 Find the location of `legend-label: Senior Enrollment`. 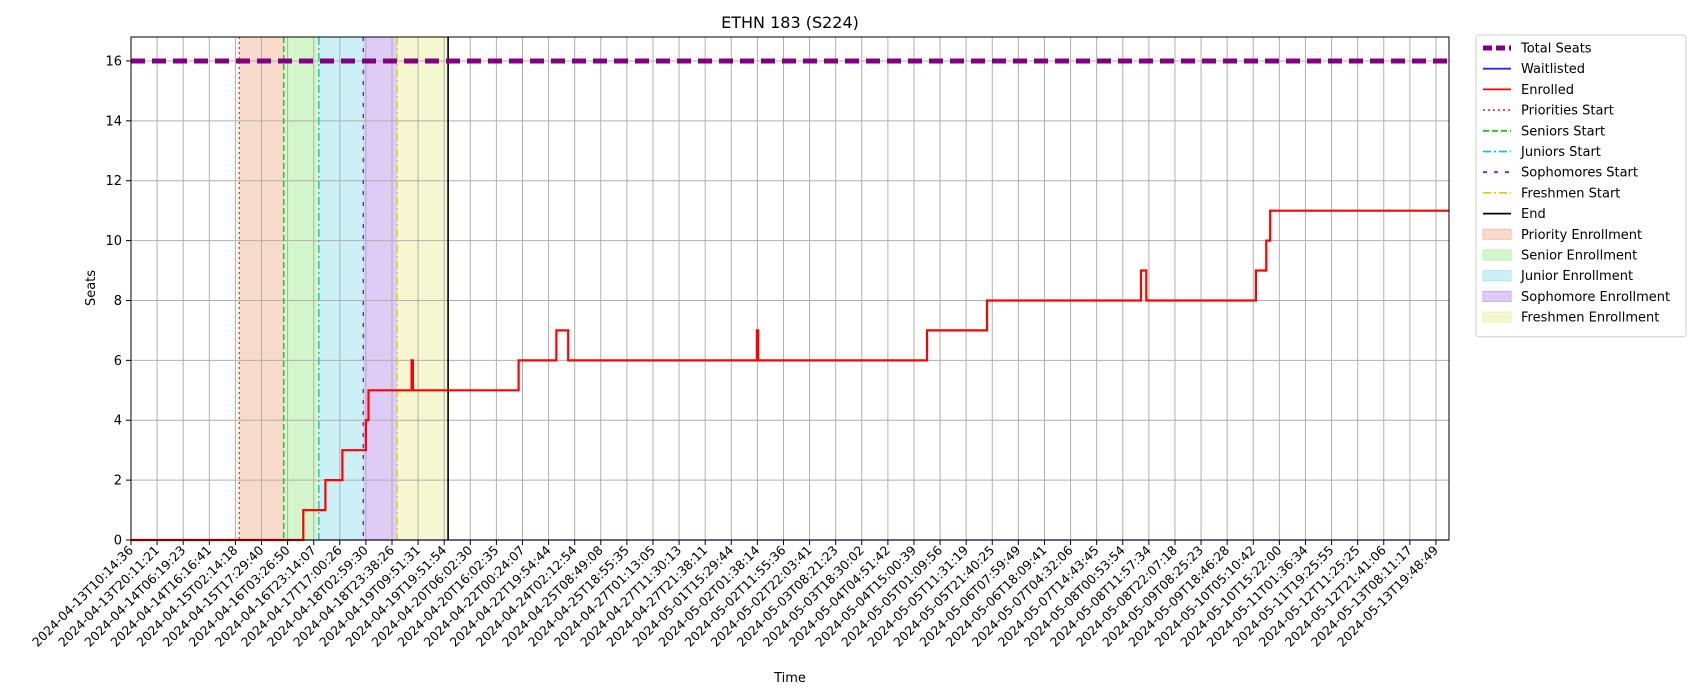

legend-label: Senior Enrollment is located at coordinates (1579, 256).